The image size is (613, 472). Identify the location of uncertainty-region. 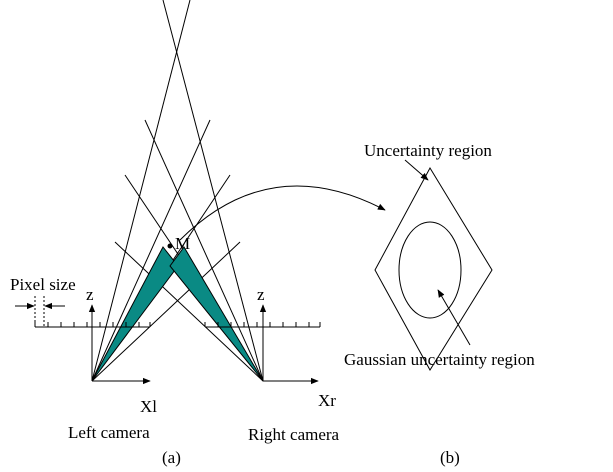
(433, 268).